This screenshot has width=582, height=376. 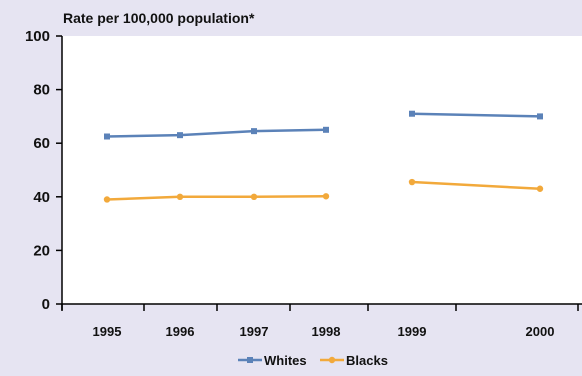 What do you see at coordinates (367, 360) in the screenshot?
I see `legend-label: Blacks` at bounding box center [367, 360].